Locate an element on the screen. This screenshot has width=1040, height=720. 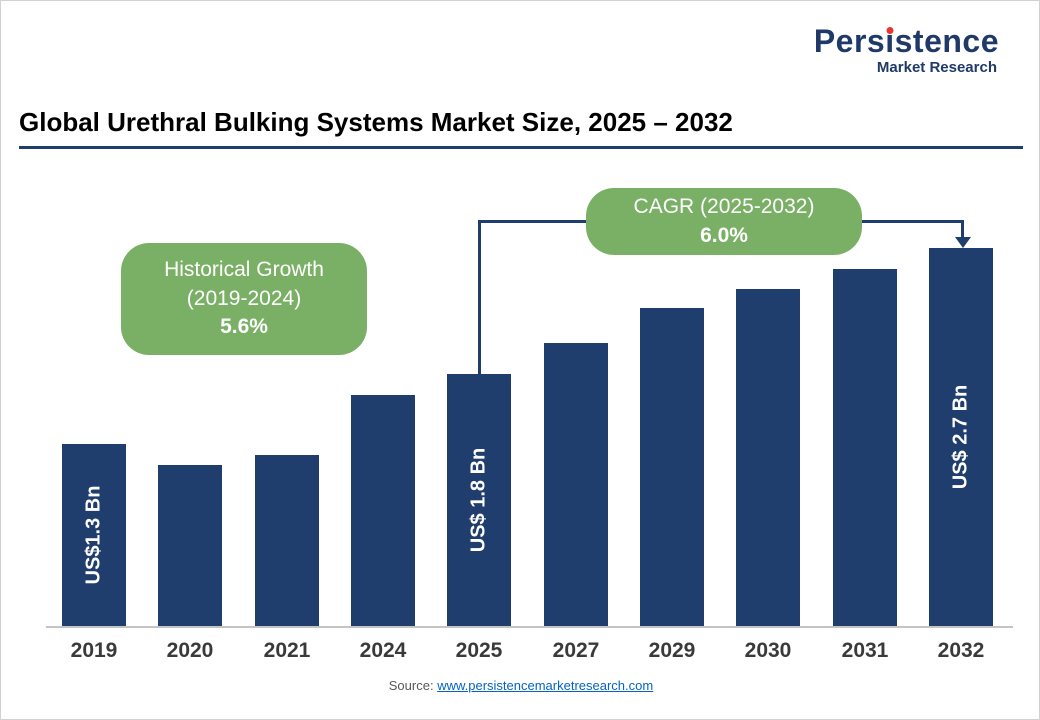
pmr-logo-wordmark: Persistence is located at coordinates (906, 41).